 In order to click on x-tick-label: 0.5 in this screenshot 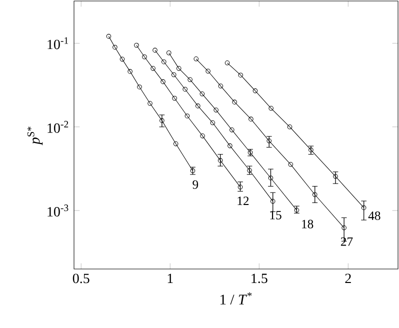, I will do `click(81, 279)`.